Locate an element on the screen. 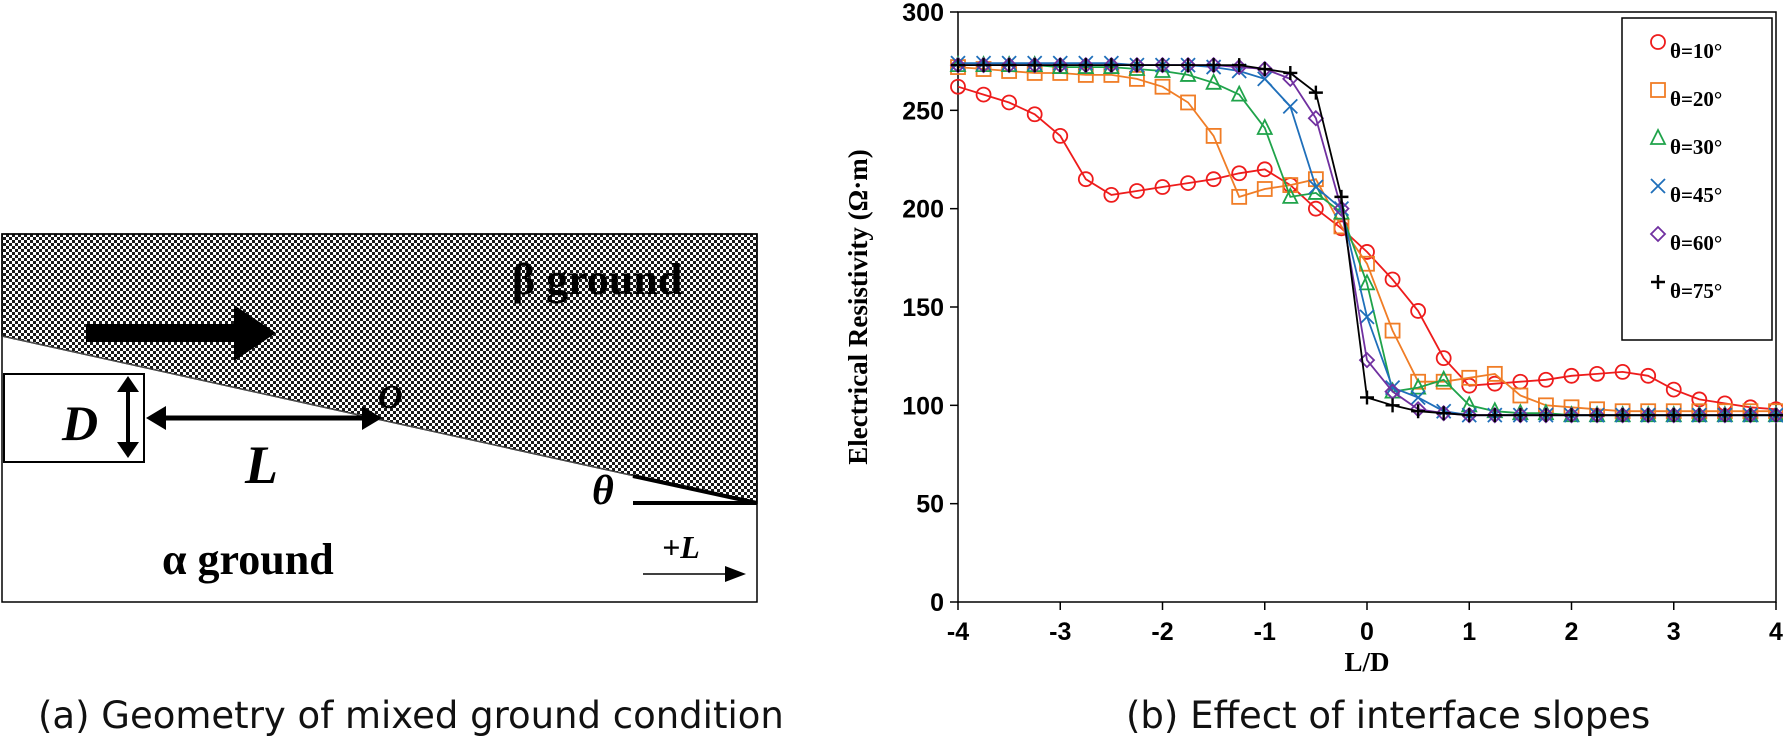  legend-label: θ=60° is located at coordinates (1696, 243).